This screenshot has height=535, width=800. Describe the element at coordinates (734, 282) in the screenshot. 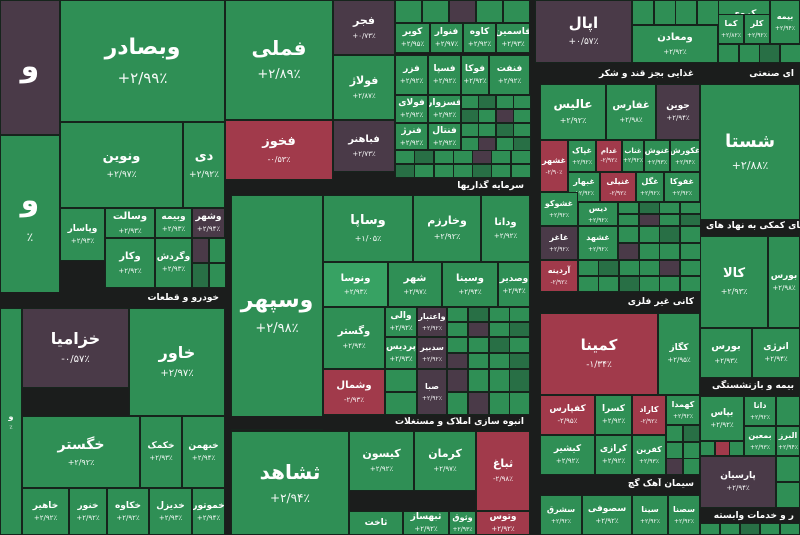

I see `stock-tile-kala: کالا +۲/۹۳٪` at that location.